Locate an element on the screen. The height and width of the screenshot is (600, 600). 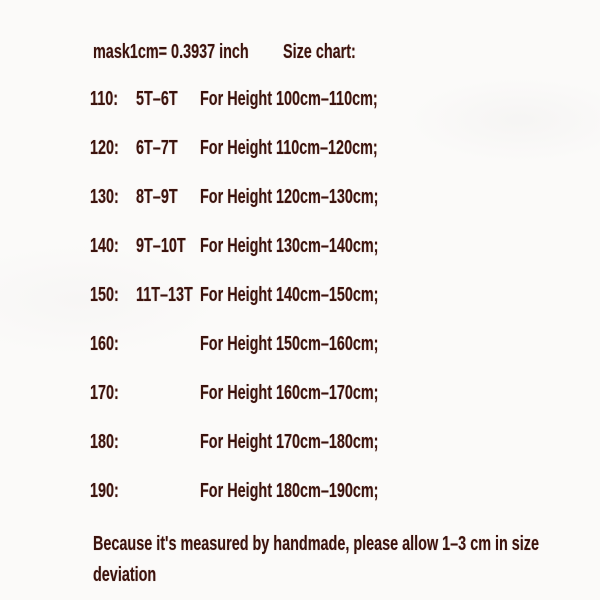
height-range: For Height 140cm–150cm; is located at coordinates (289, 295).